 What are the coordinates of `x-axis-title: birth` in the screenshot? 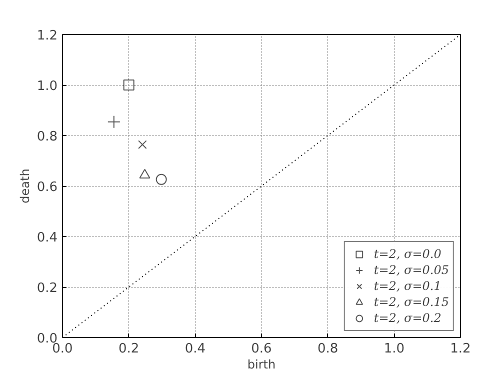 It's located at (261, 365).